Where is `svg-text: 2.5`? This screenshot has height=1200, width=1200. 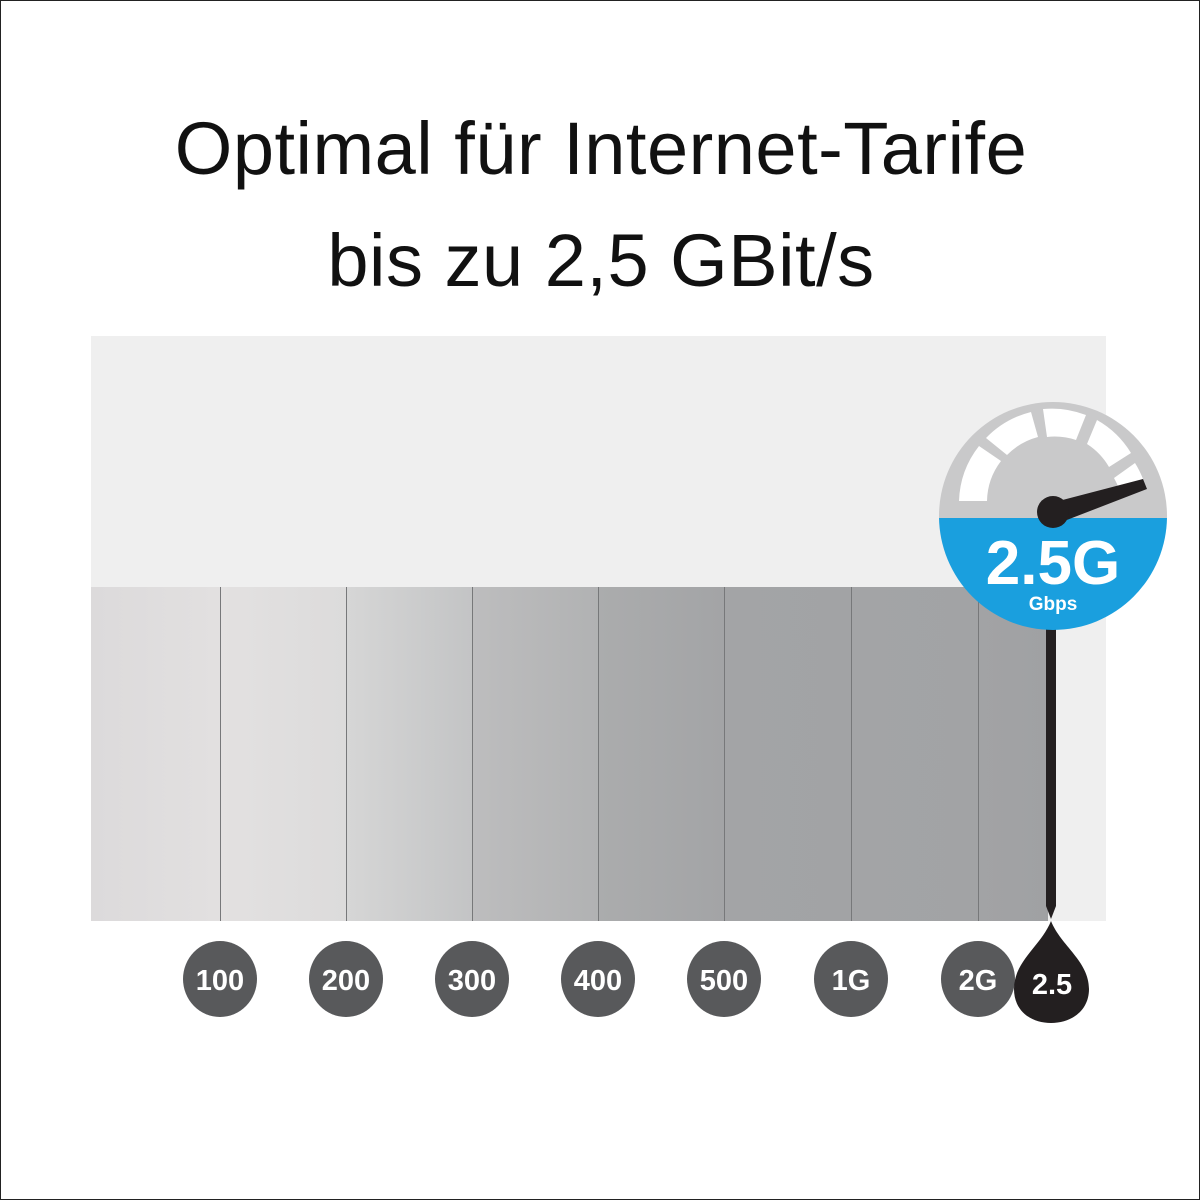 svg-text: 2.5 is located at coordinates (1052, 985).